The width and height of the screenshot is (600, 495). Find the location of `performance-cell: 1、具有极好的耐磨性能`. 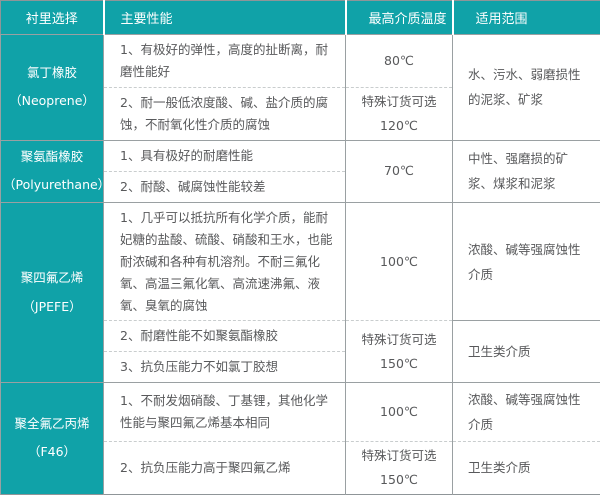

performance-cell: 1、具有极好的耐磨性能 is located at coordinates (225, 155).